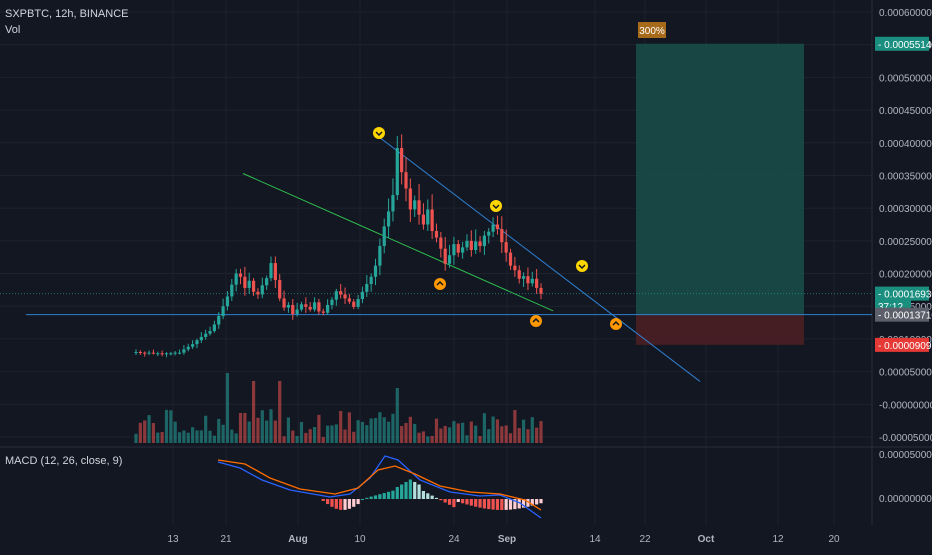  Describe the element at coordinates (297, 539) in the screenshot. I see `x-tick-label: Aug` at that location.